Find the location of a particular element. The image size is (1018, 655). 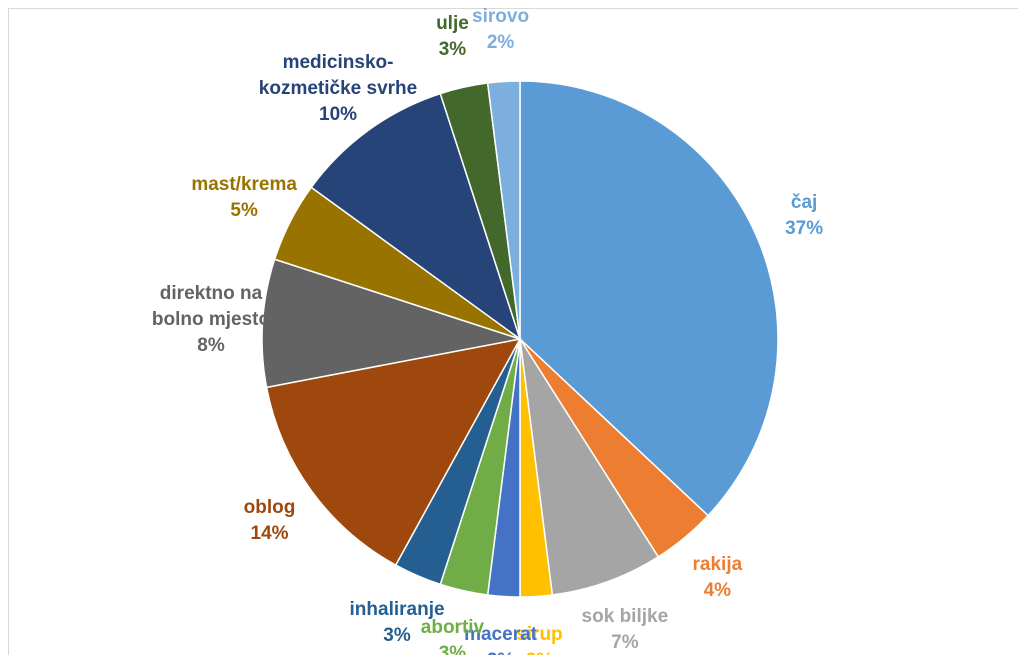

category-label: sirovo is located at coordinates (501, 16).